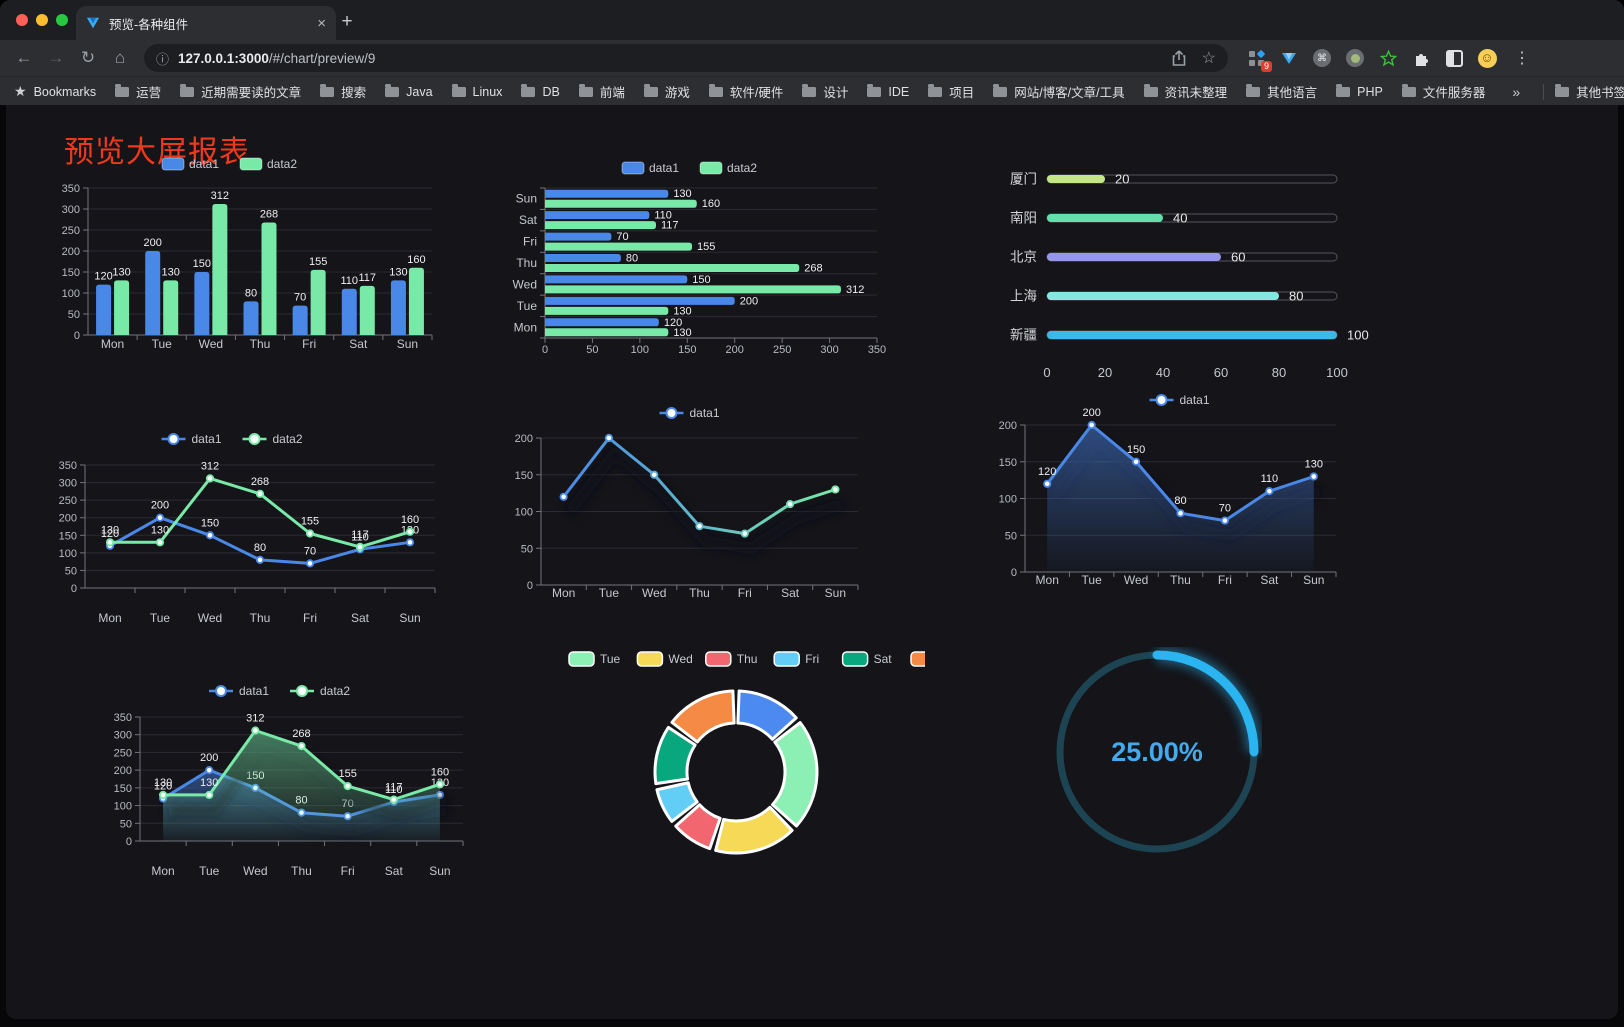 Image resolution: width=1624 pixels, height=1027 pixels. Describe the element at coordinates (476, 91) in the screenshot. I see `bookmark-folder: Linux` at that location.